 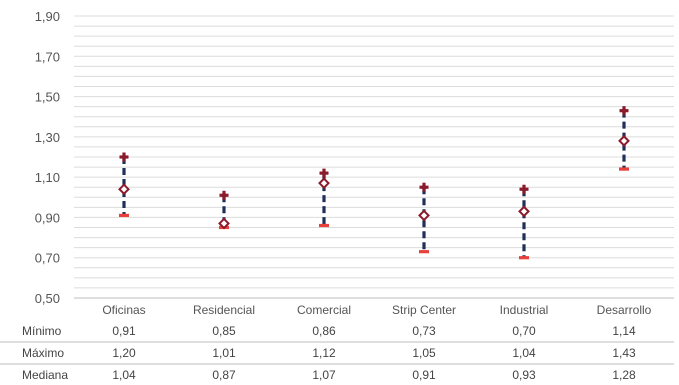 I want to click on legend: Mínimo Máximo Mediana, so click(x=341, y=0).